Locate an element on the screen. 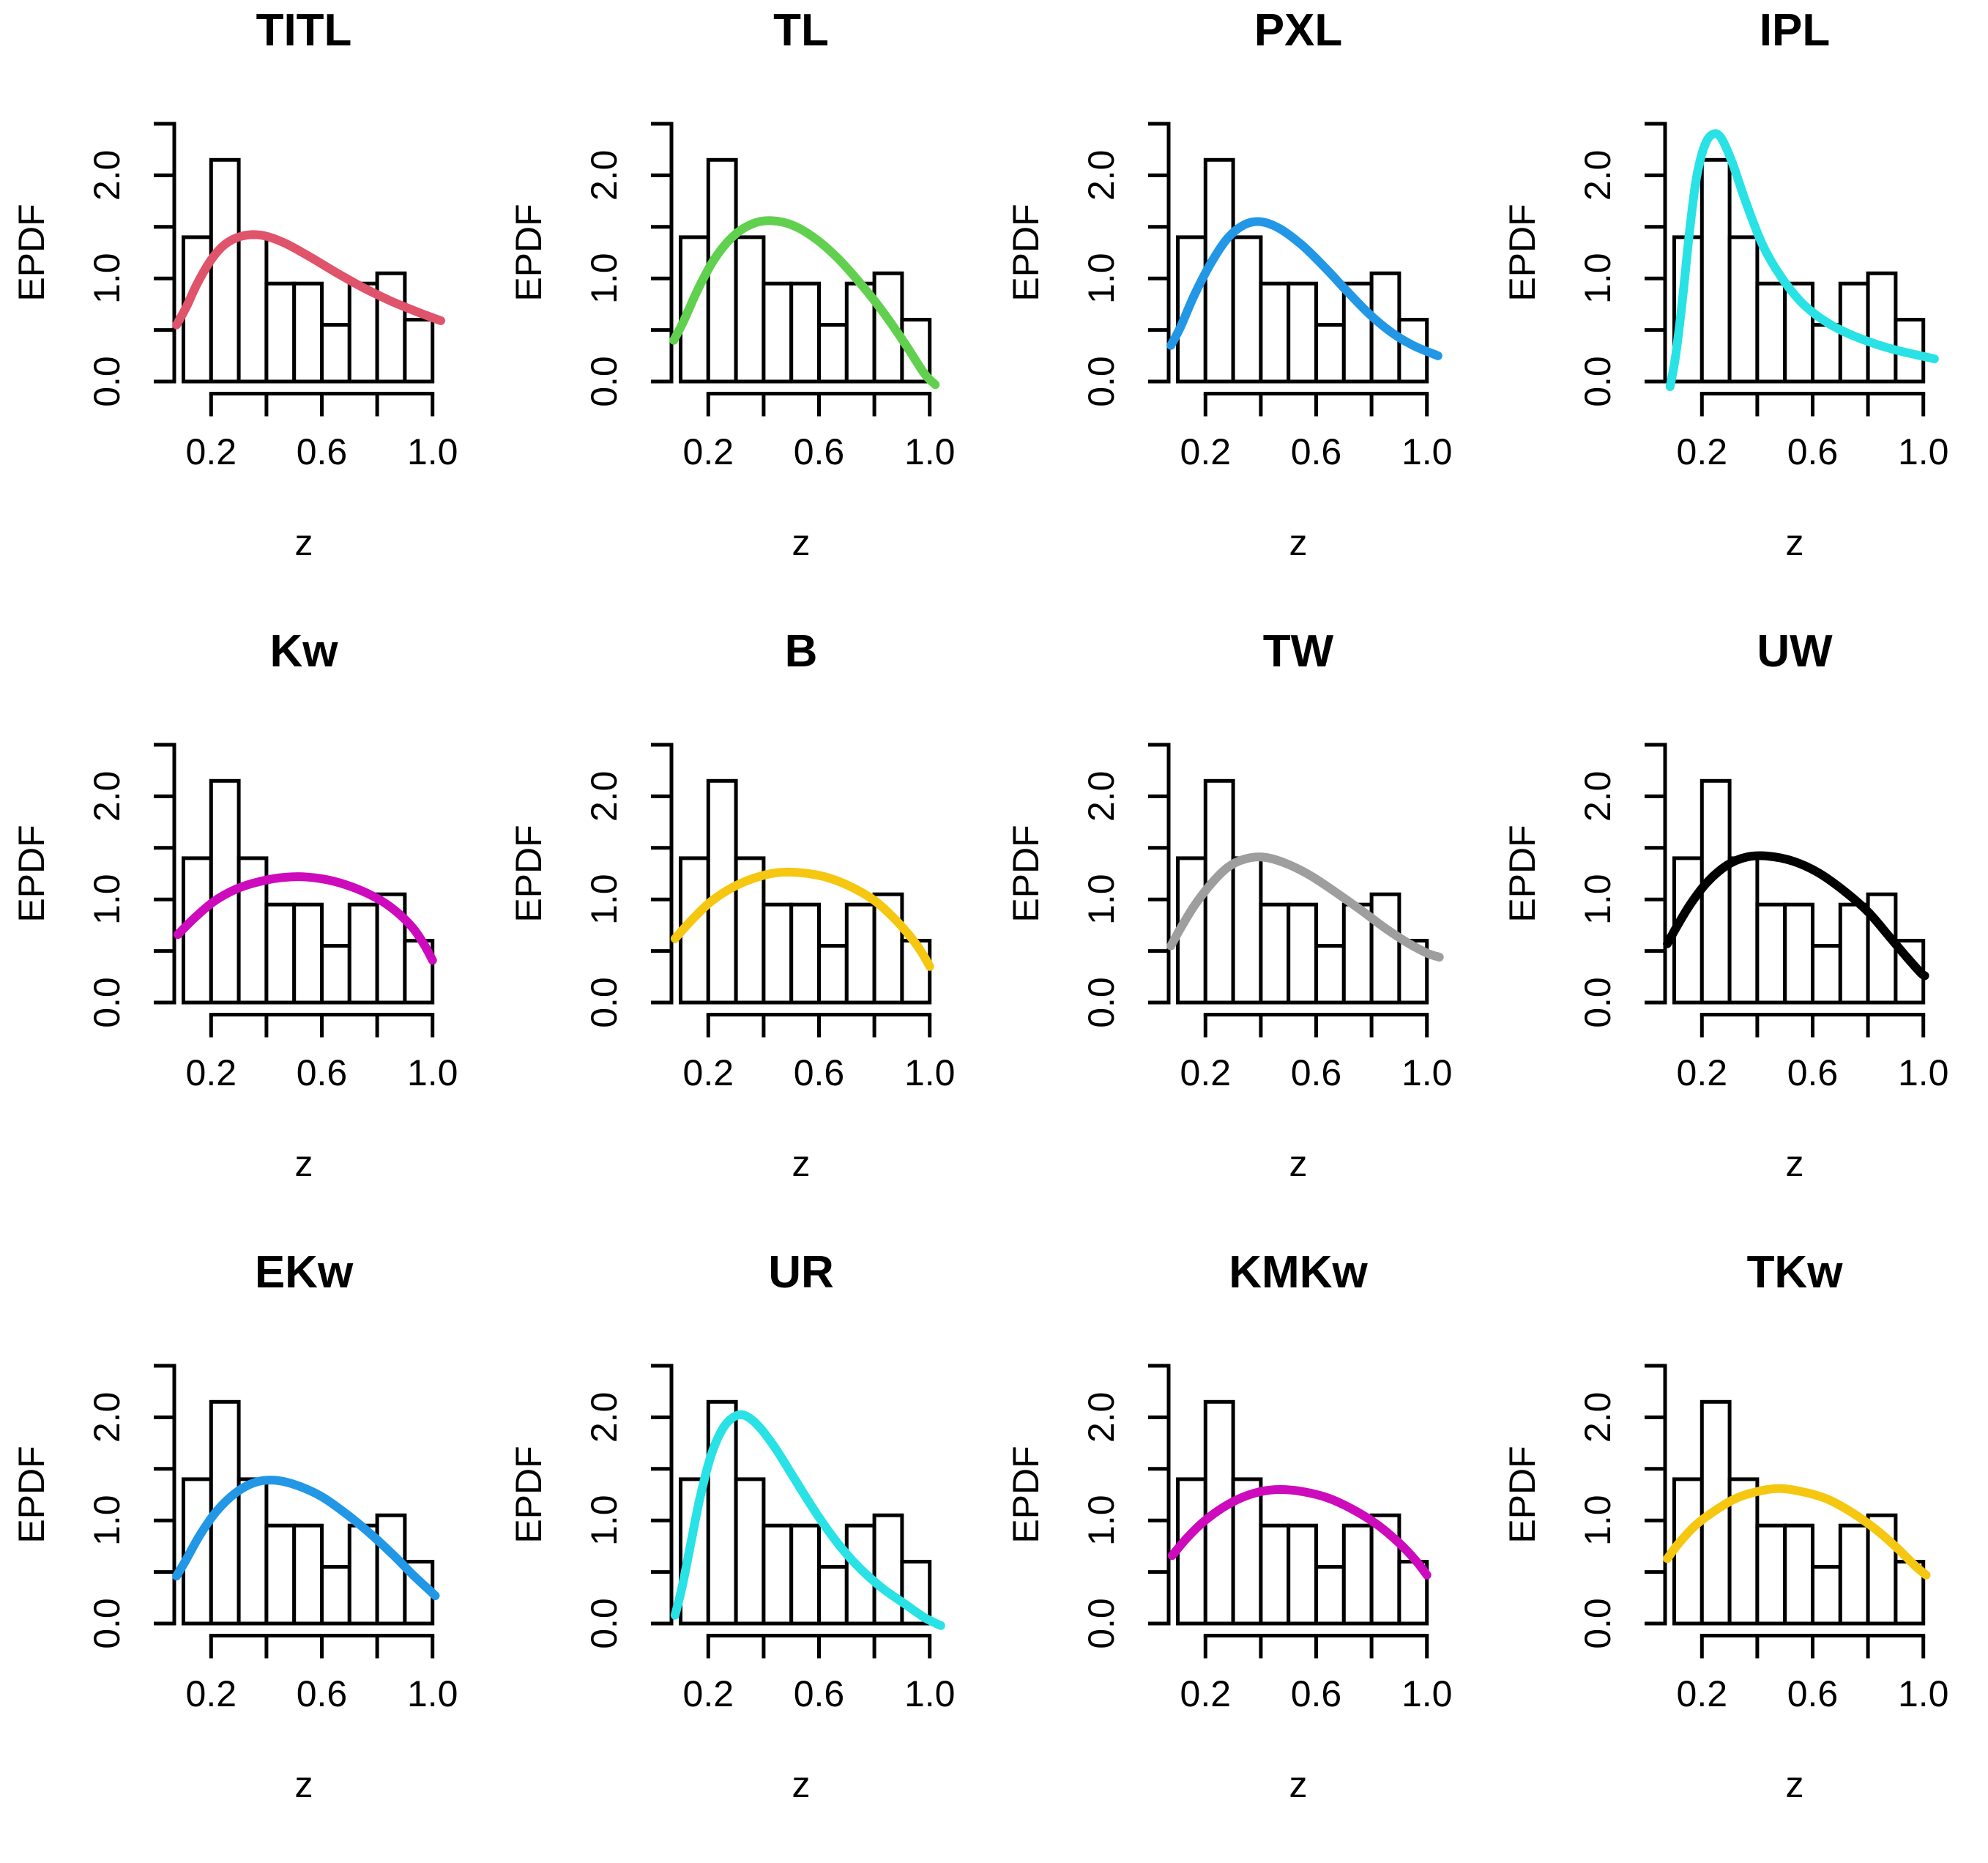 The width and height of the screenshot is (1988, 1863). panel-title: TKw is located at coordinates (1796, 1272).